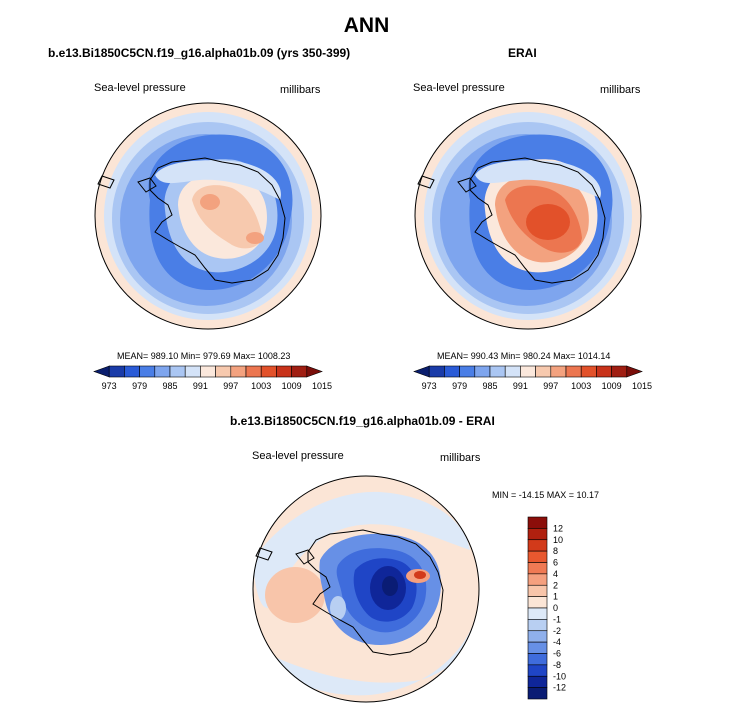  What do you see at coordinates (460, 458) in the screenshot?
I see `panel-3-right-label: millibars` at bounding box center [460, 458].